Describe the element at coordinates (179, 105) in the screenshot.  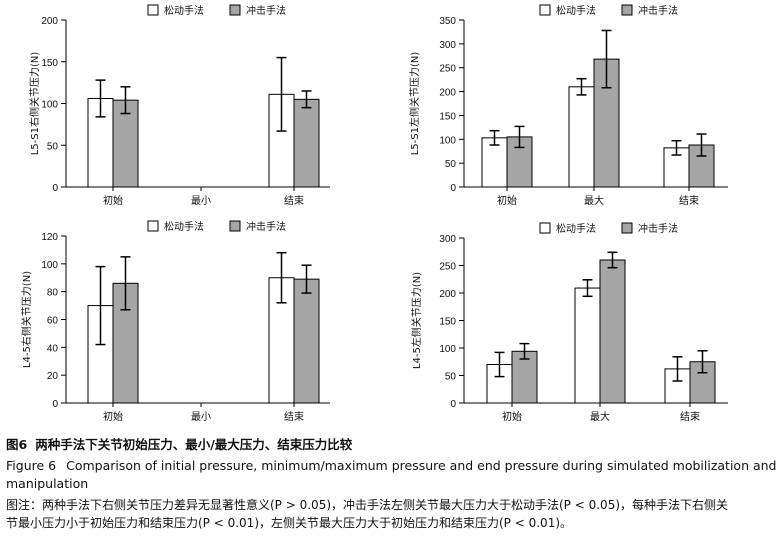
I see `chart-panel-1: 0 50 100 150 200 L5-S1右侧关节压力(N) 初始 最小 结束 松动手法 冲击手法` at that location.